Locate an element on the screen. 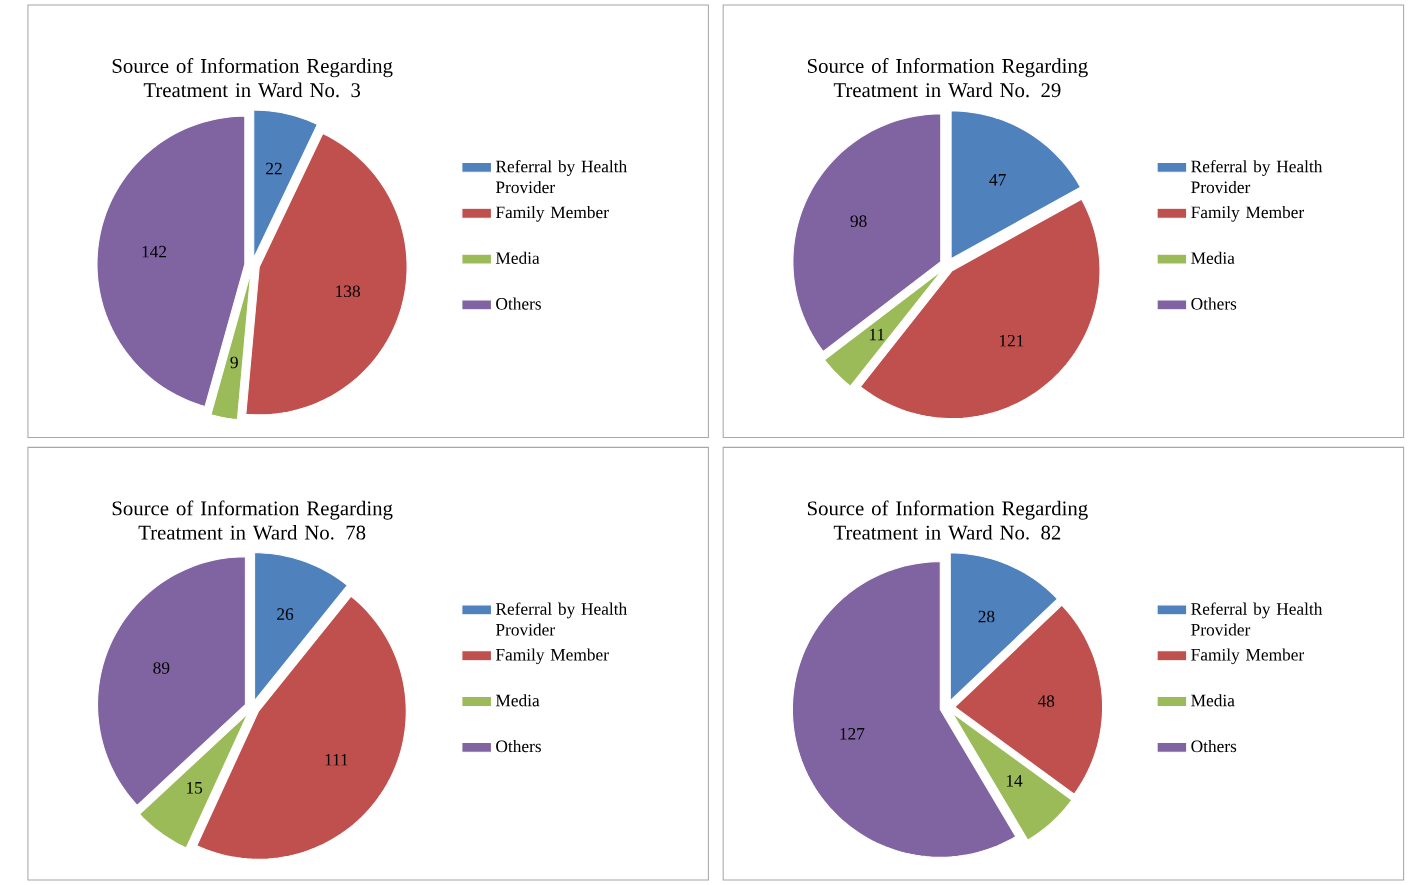 The width and height of the screenshot is (1411, 885). data-label: 89 is located at coordinates (161, 668).